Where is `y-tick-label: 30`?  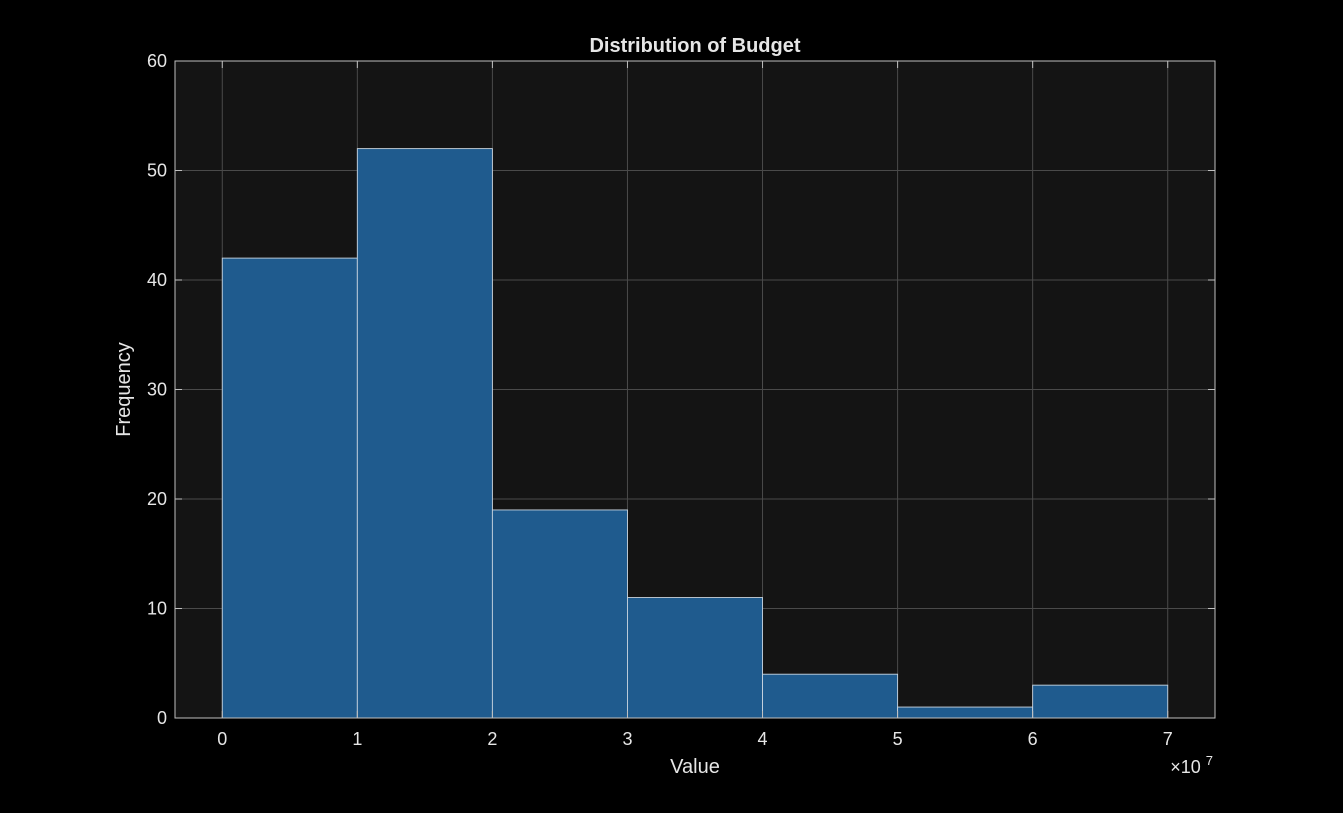 y-tick-label: 30 is located at coordinates (157, 390).